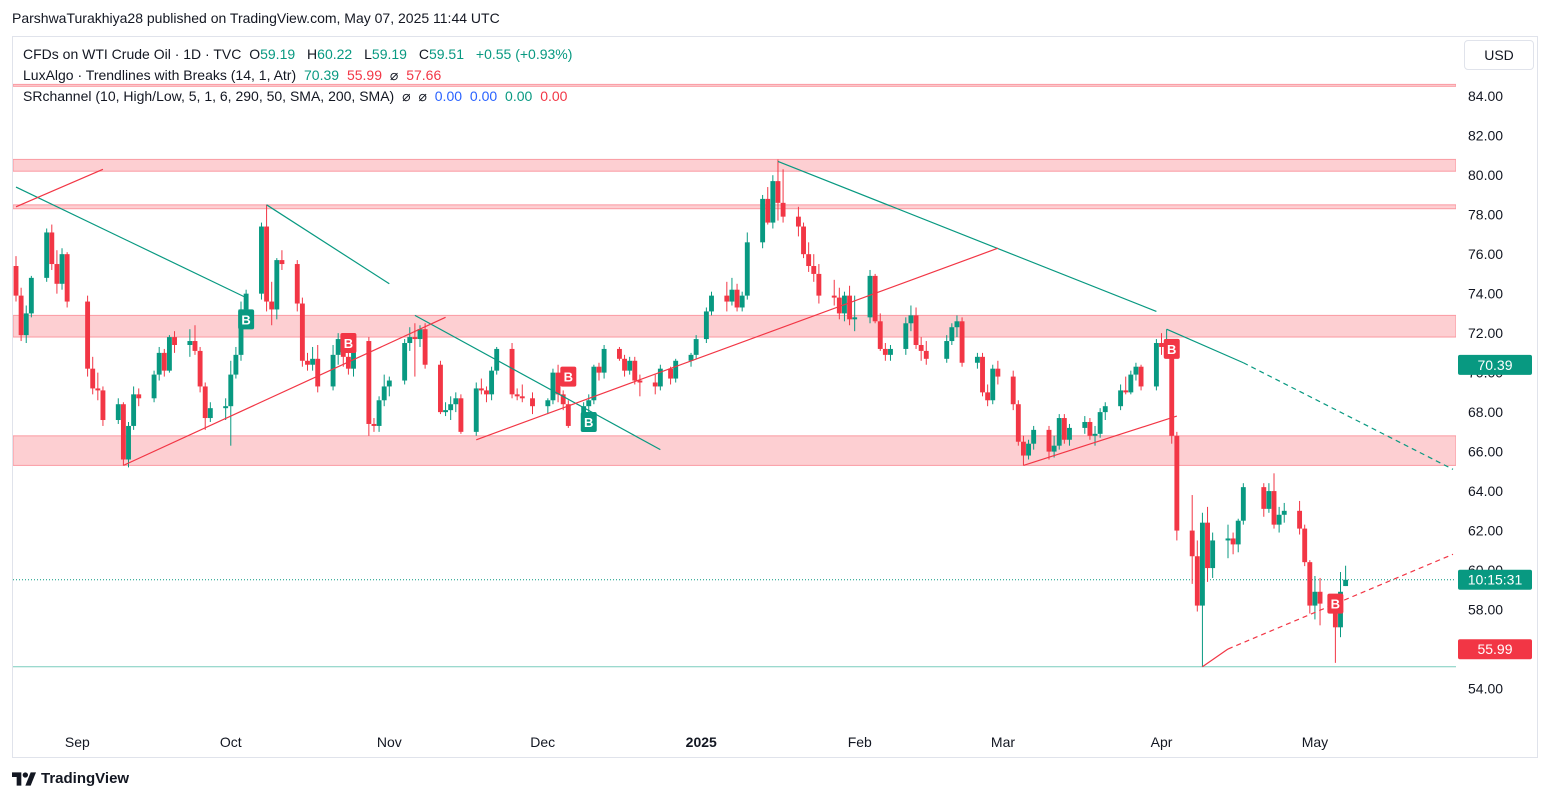  I want to click on trendline-upper, so click(1205, 346).